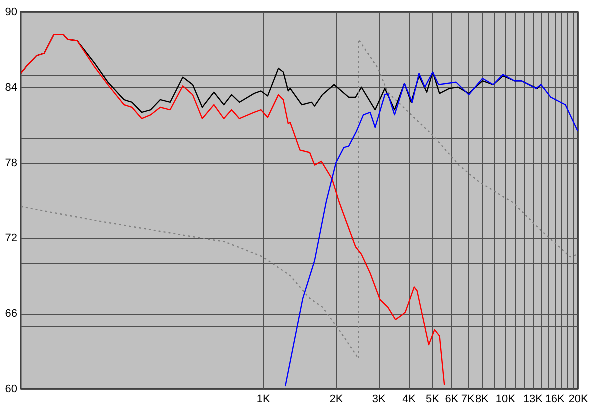 The width and height of the screenshot is (600, 408). I want to click on x-tick-label: 2K, so click(337, 400).